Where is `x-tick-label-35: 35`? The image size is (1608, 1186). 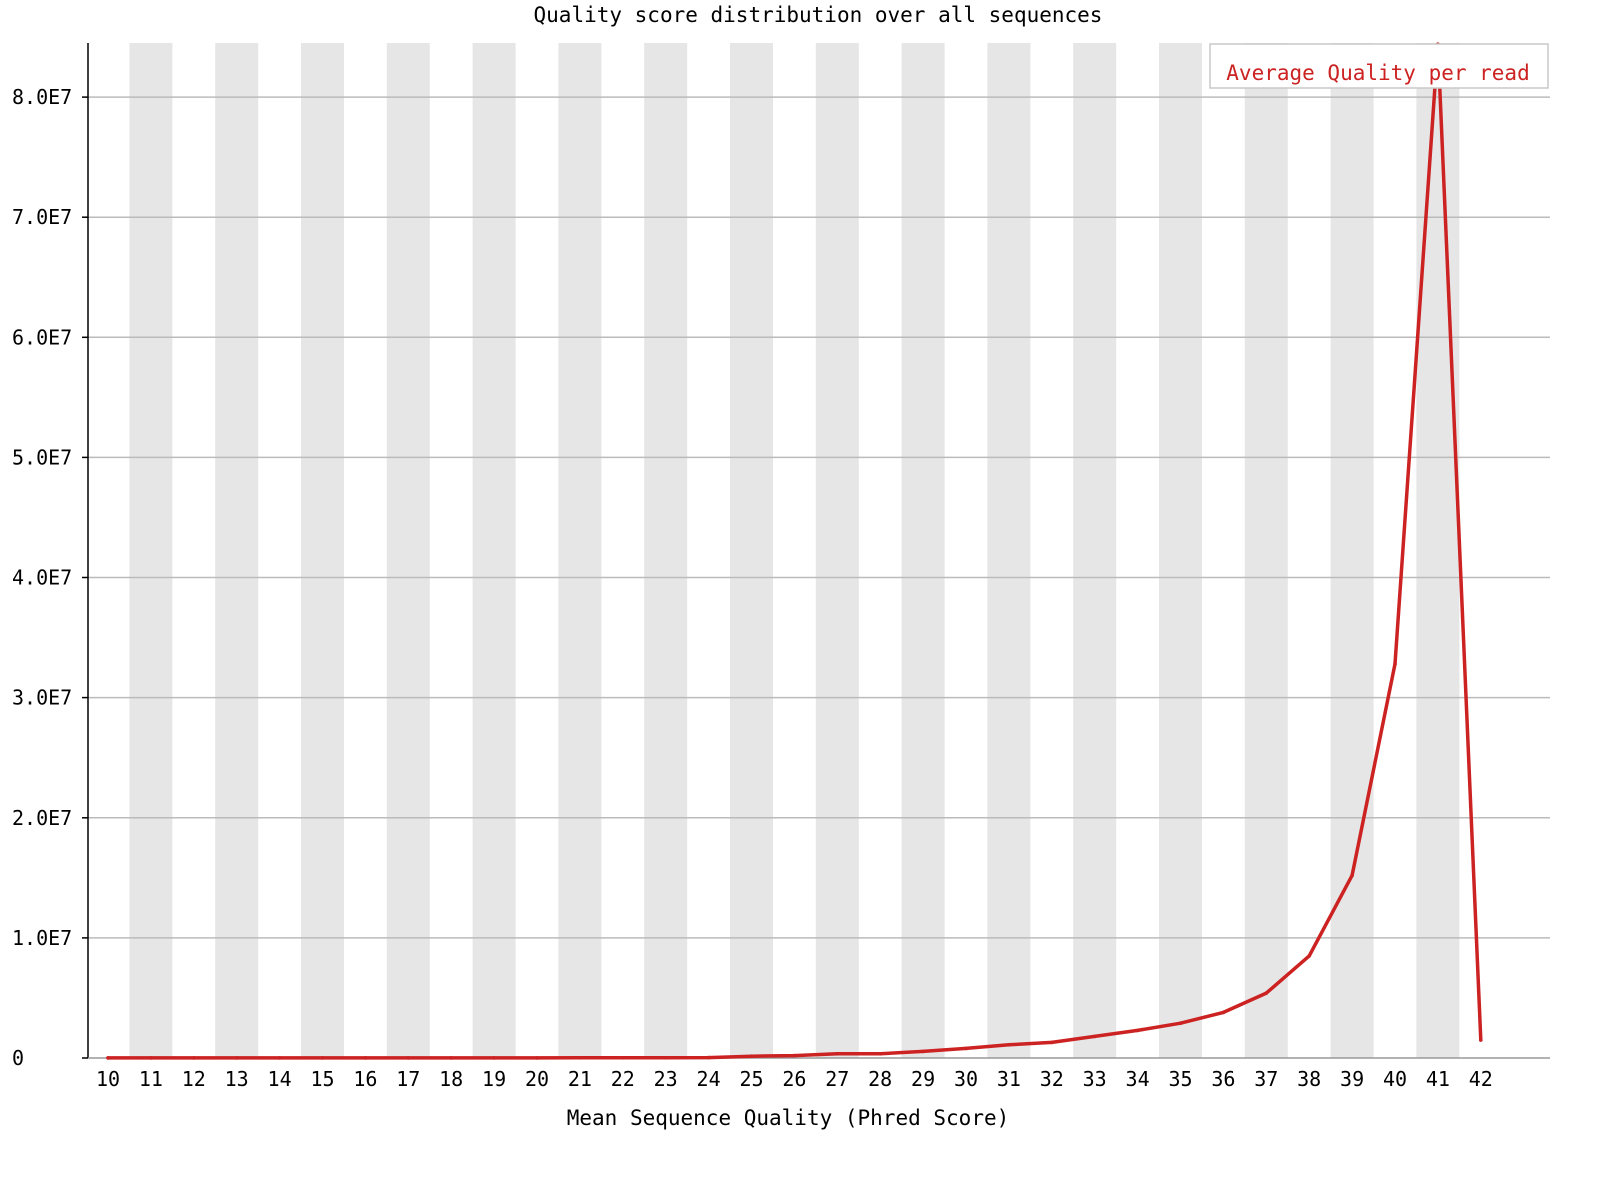
x-tick-label-35: 35 is located at coordinates (1180, 1079).